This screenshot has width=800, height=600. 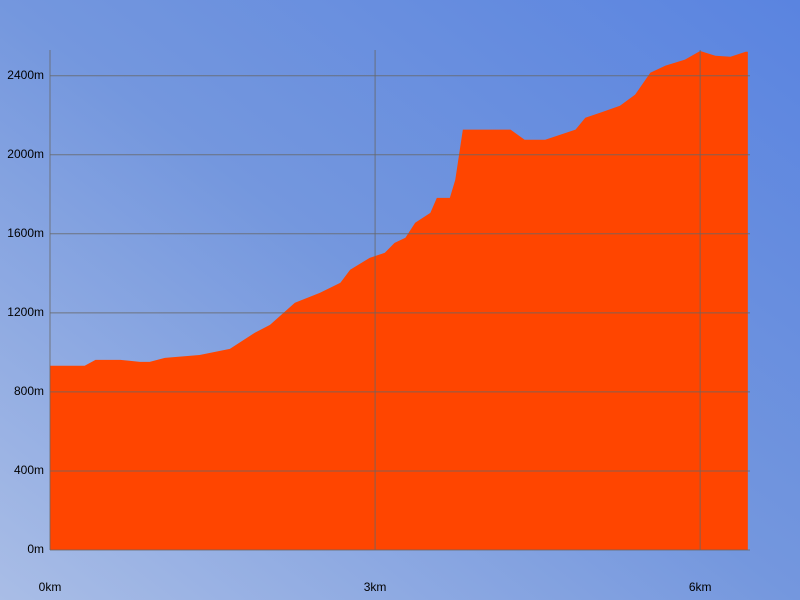 I want to click on y-tick-label: 0m, so click(x=35, y=549).